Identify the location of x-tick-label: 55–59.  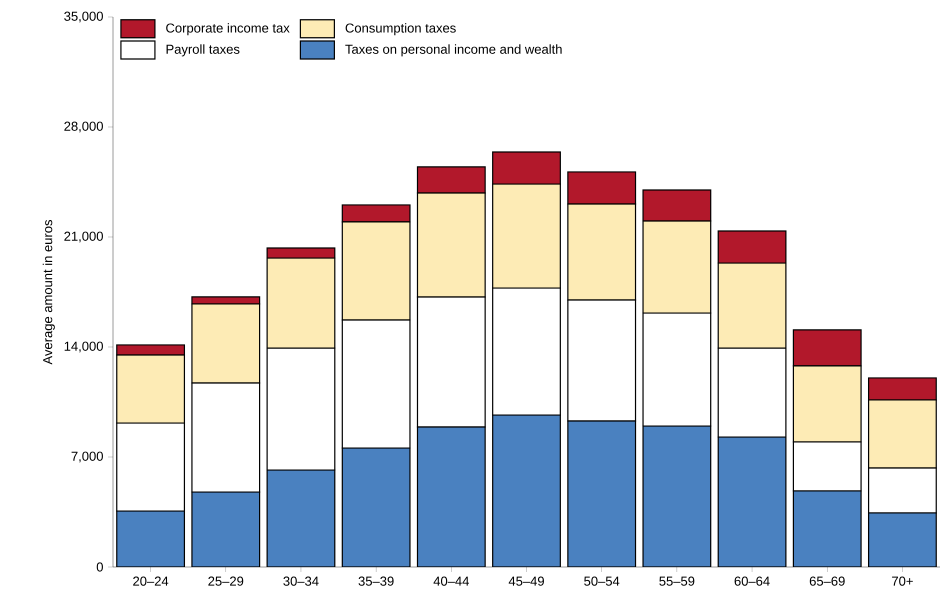
(676, 581).